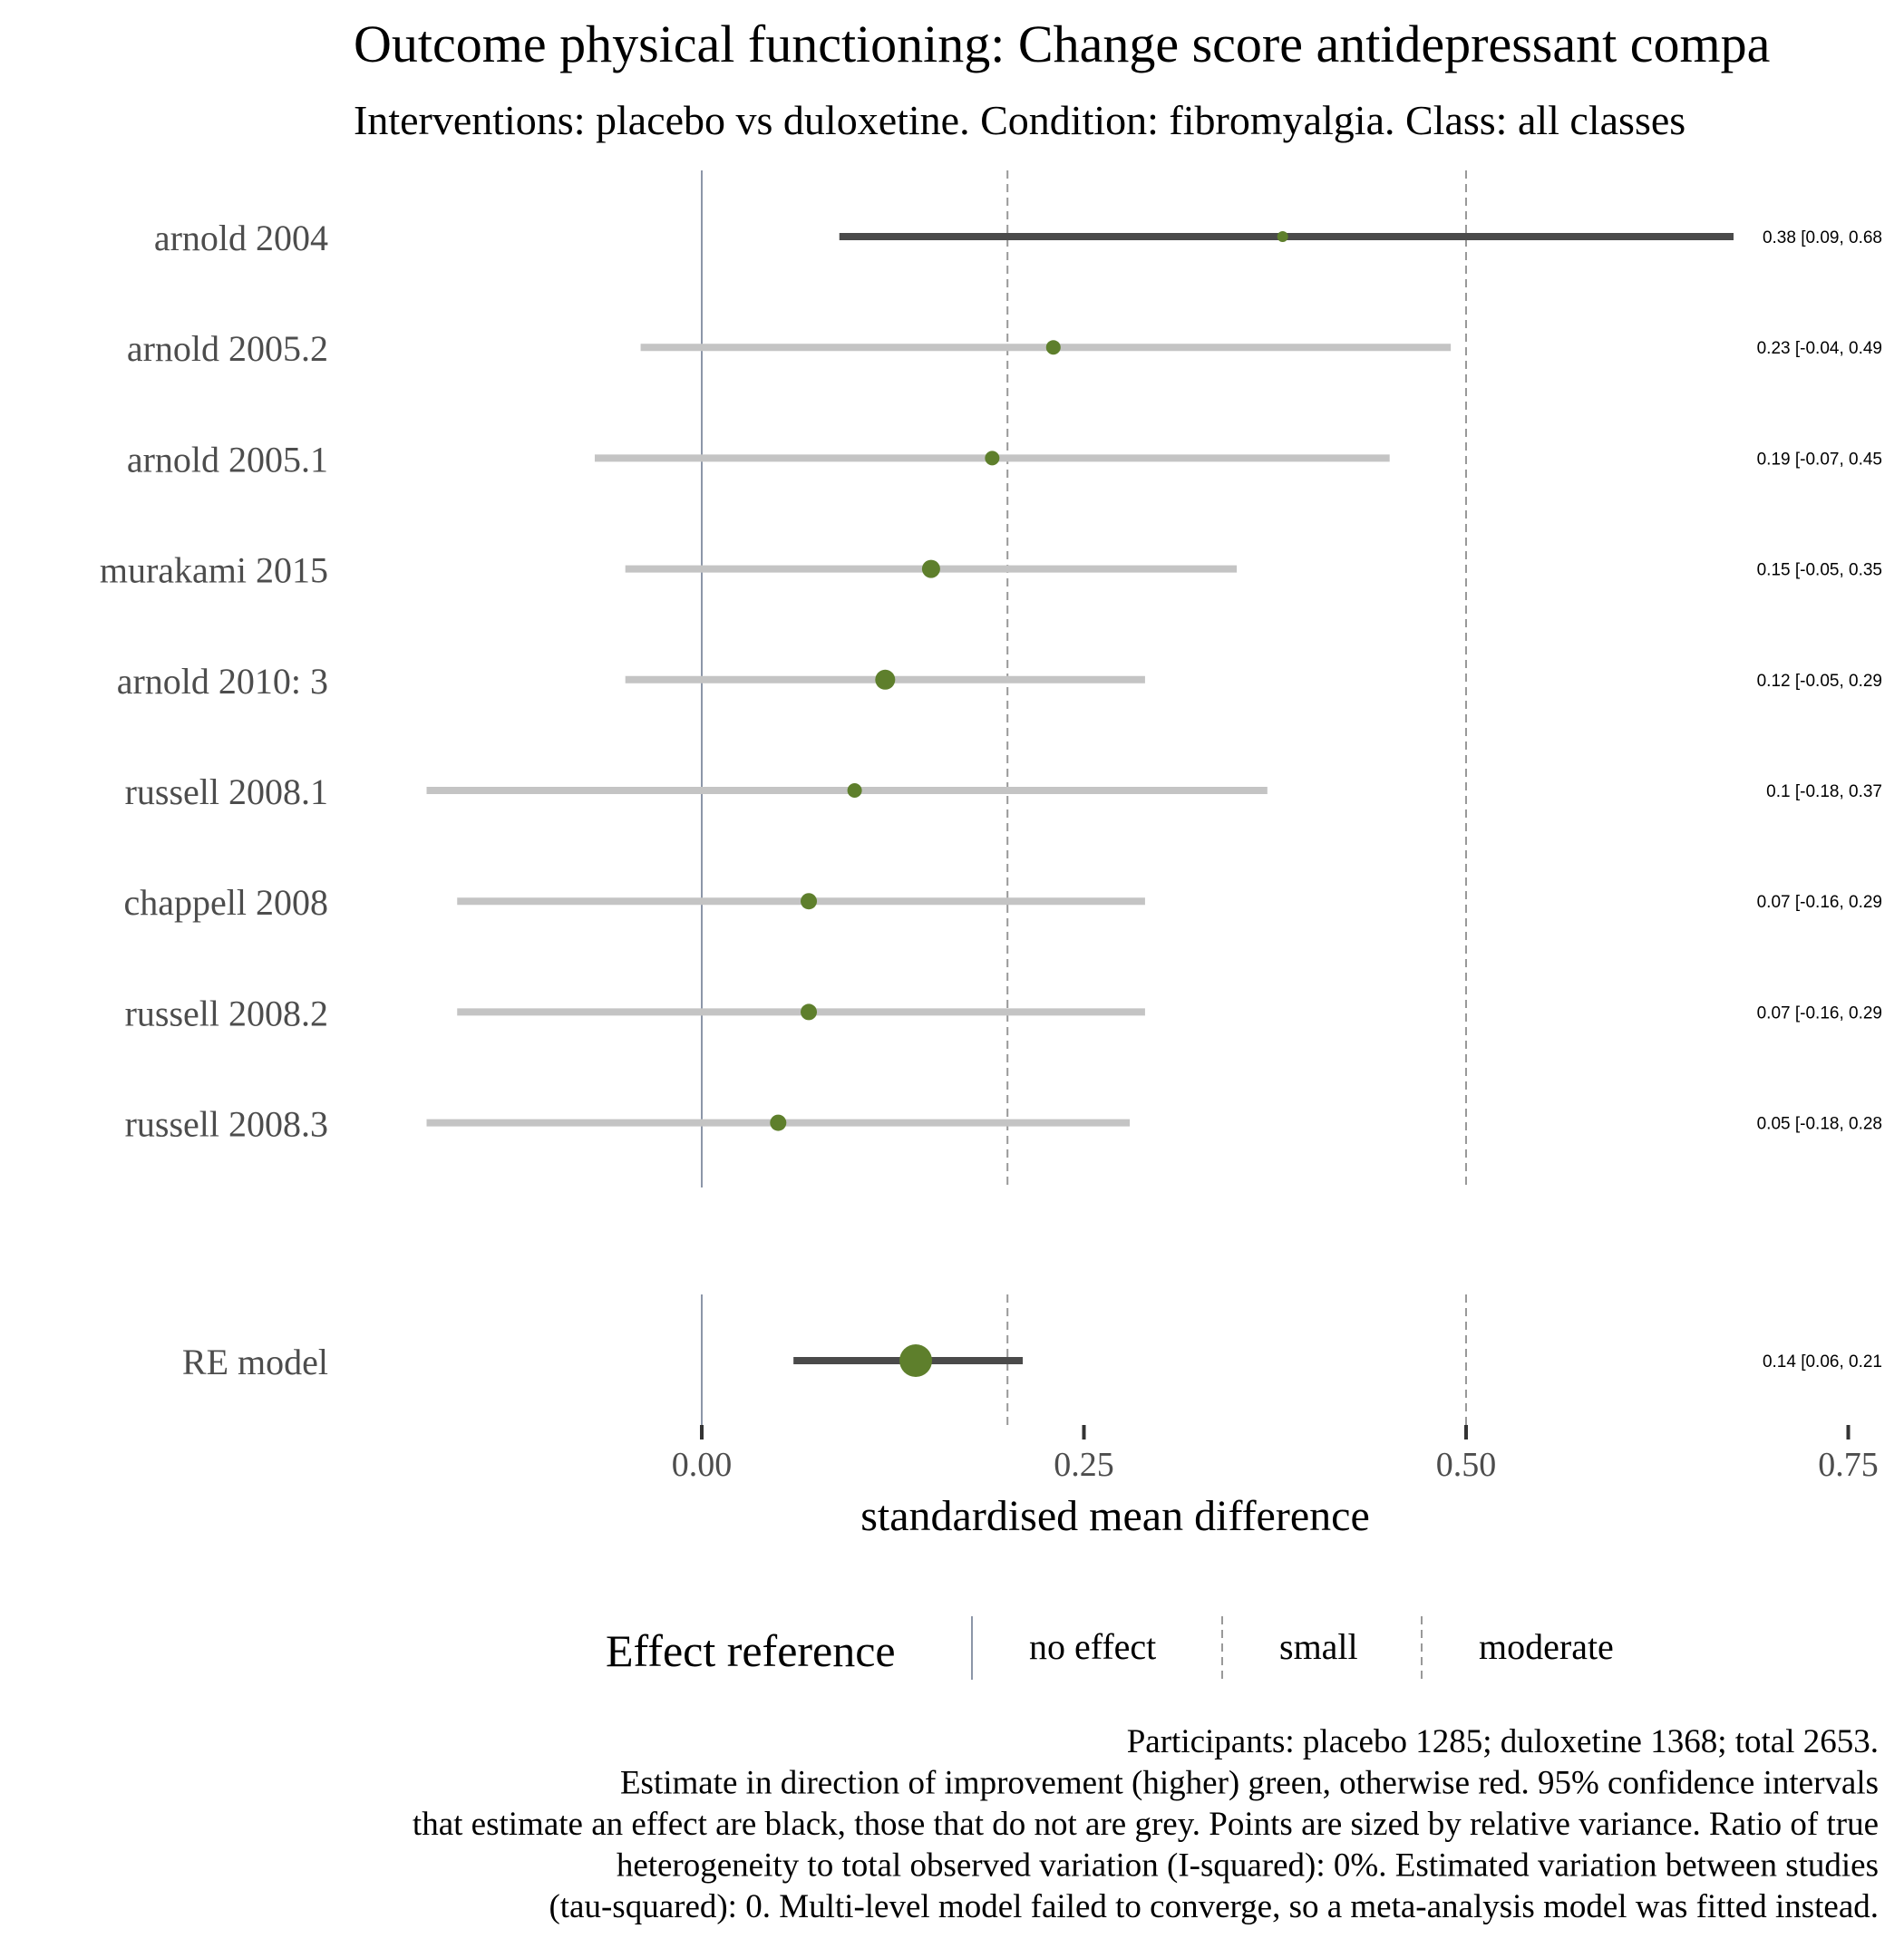 Image resolution: width=1904 pixels, height=1958 pixels. I want to click on row-label-russell-2008-1: russell 2008.1, so click(226, 791).